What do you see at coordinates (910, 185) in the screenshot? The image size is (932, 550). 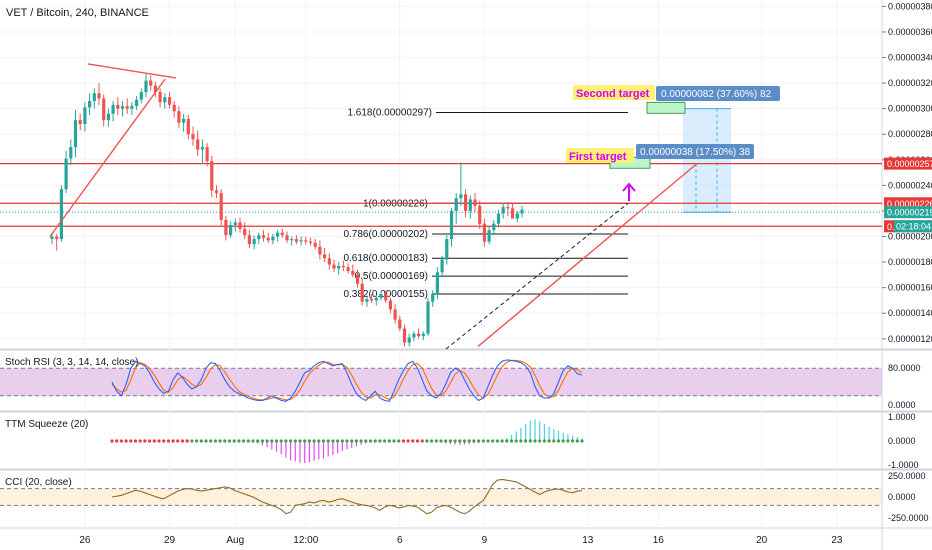 I see `price-tick-label: 0.00000240` at bounding box center [910, 185].